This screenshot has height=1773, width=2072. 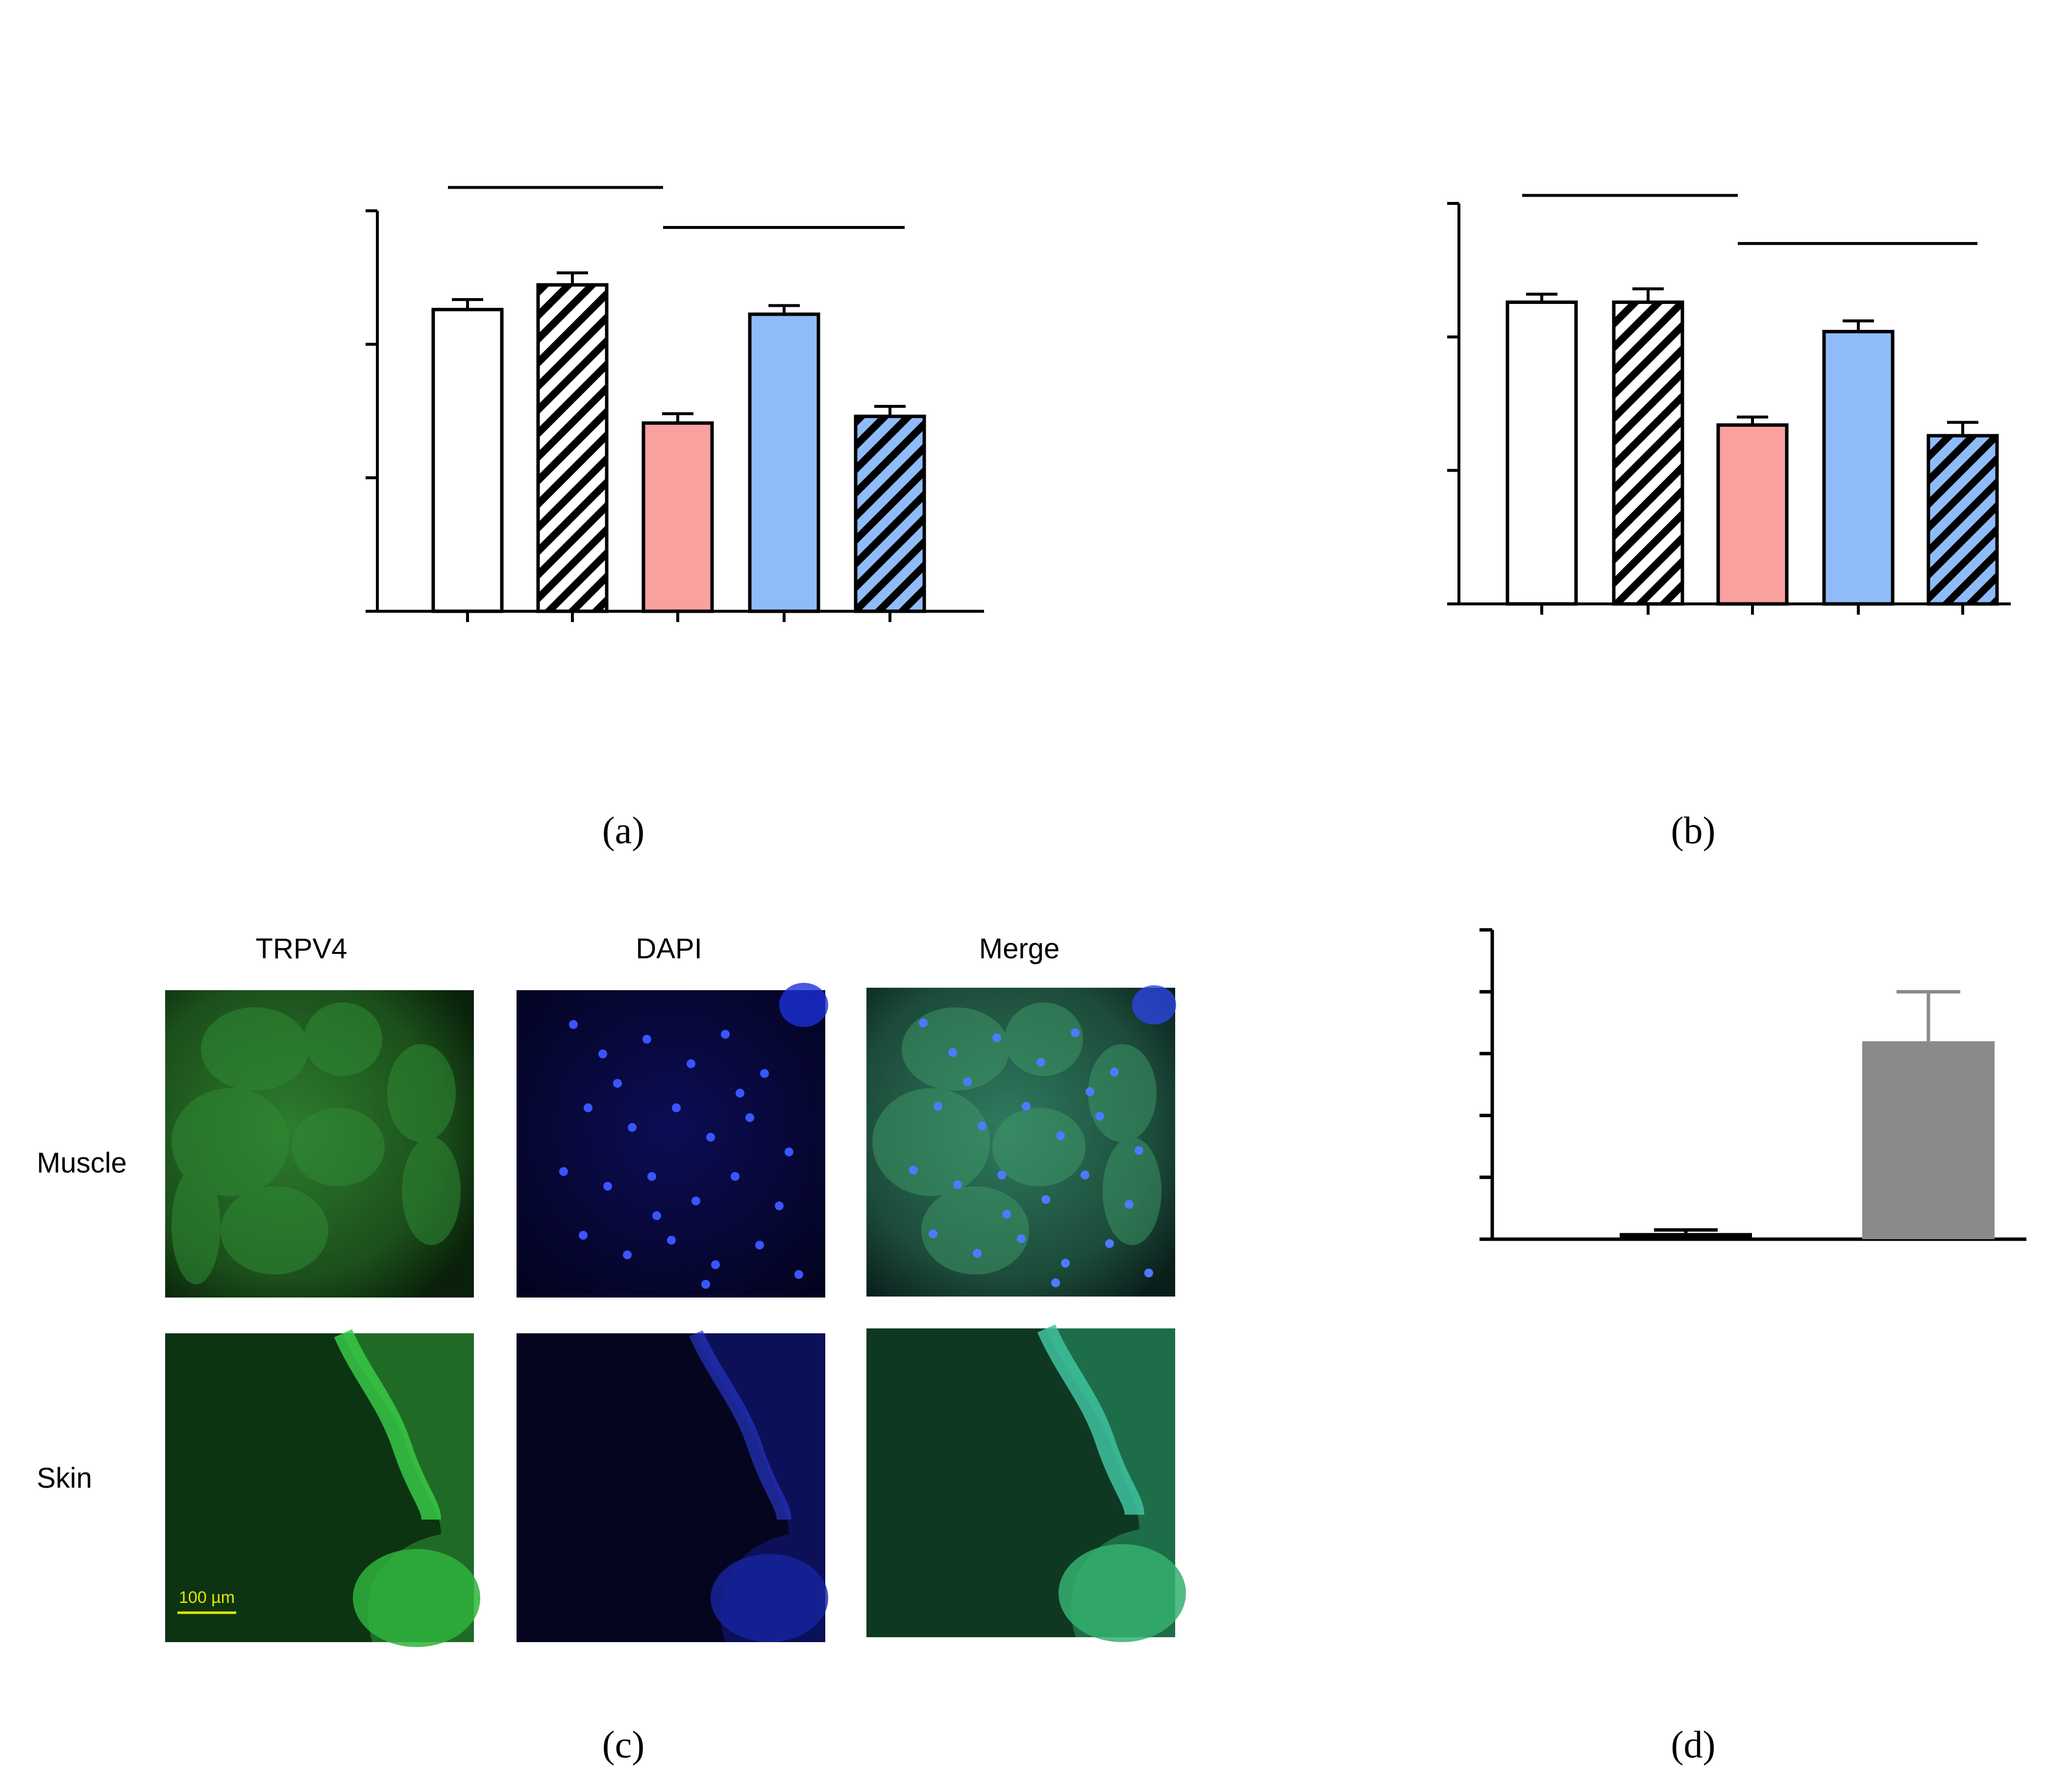 What do you see at coordinates (319, 1144) in the screenshot?
I see `image-muscle-trpv4` at bounding box center [319, 1144].